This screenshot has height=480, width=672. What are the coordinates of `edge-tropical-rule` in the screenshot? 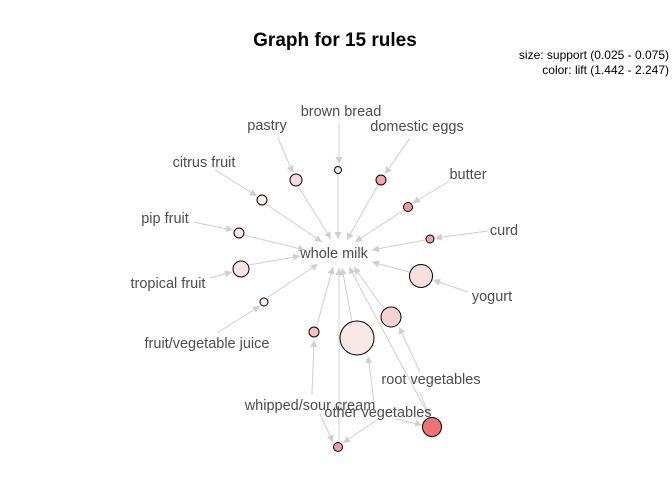 It's located at (221, 274).